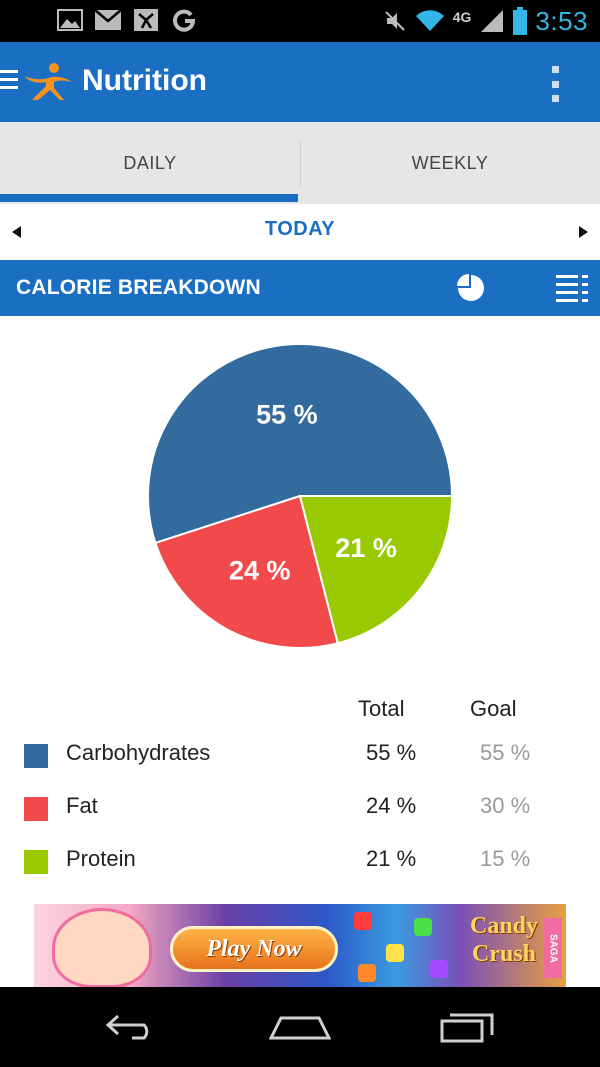  I want to click on fat-swatch, so click(36, 809).